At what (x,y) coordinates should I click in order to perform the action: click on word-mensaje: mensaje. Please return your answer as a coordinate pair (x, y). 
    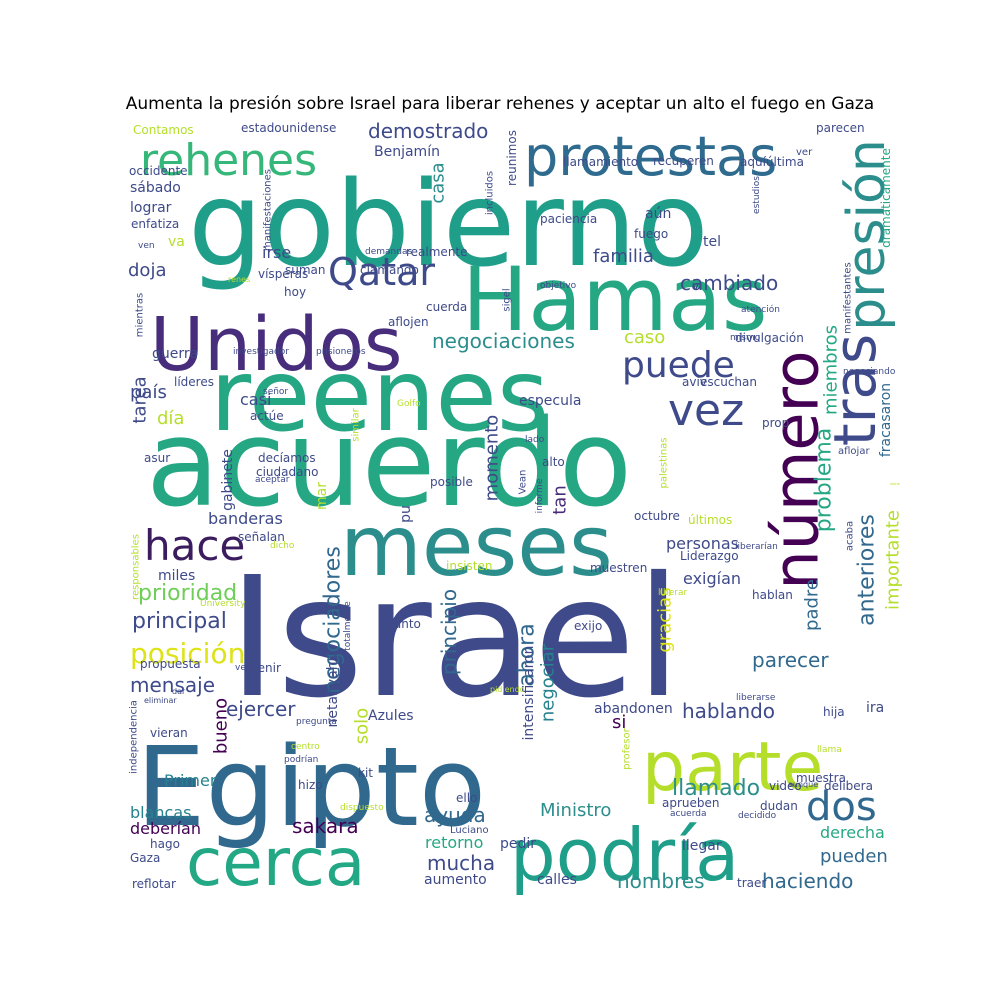
    Looking at the image, I should click on (172, 685).